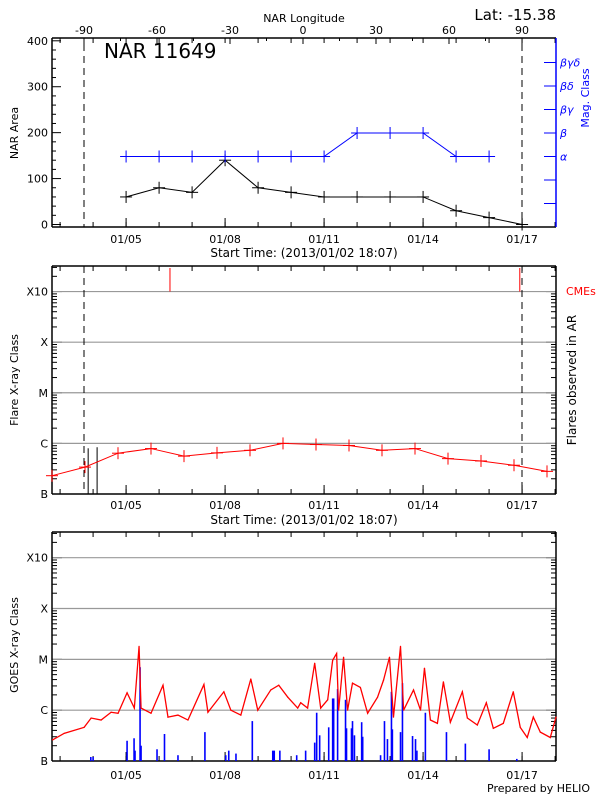 The image size is (600, 800). What do you see at coordinates (570, 63) in the screenshot?
I see `mag-class-label: βγδ` at bounding box center [570, 63].